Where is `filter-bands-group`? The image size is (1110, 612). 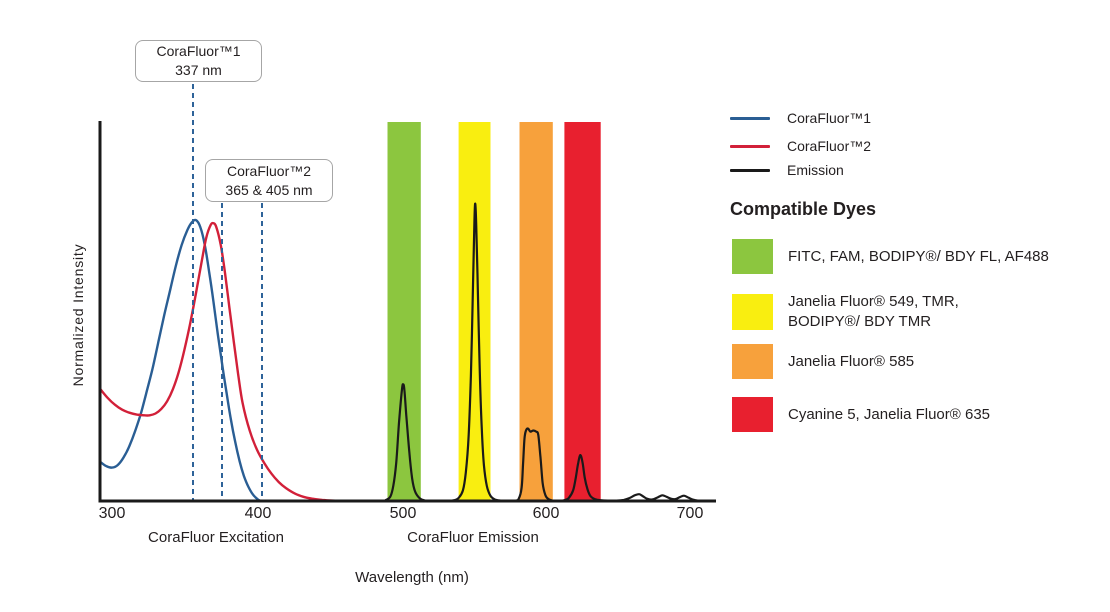 filter-bands-group is located at coordinates (494, 311).